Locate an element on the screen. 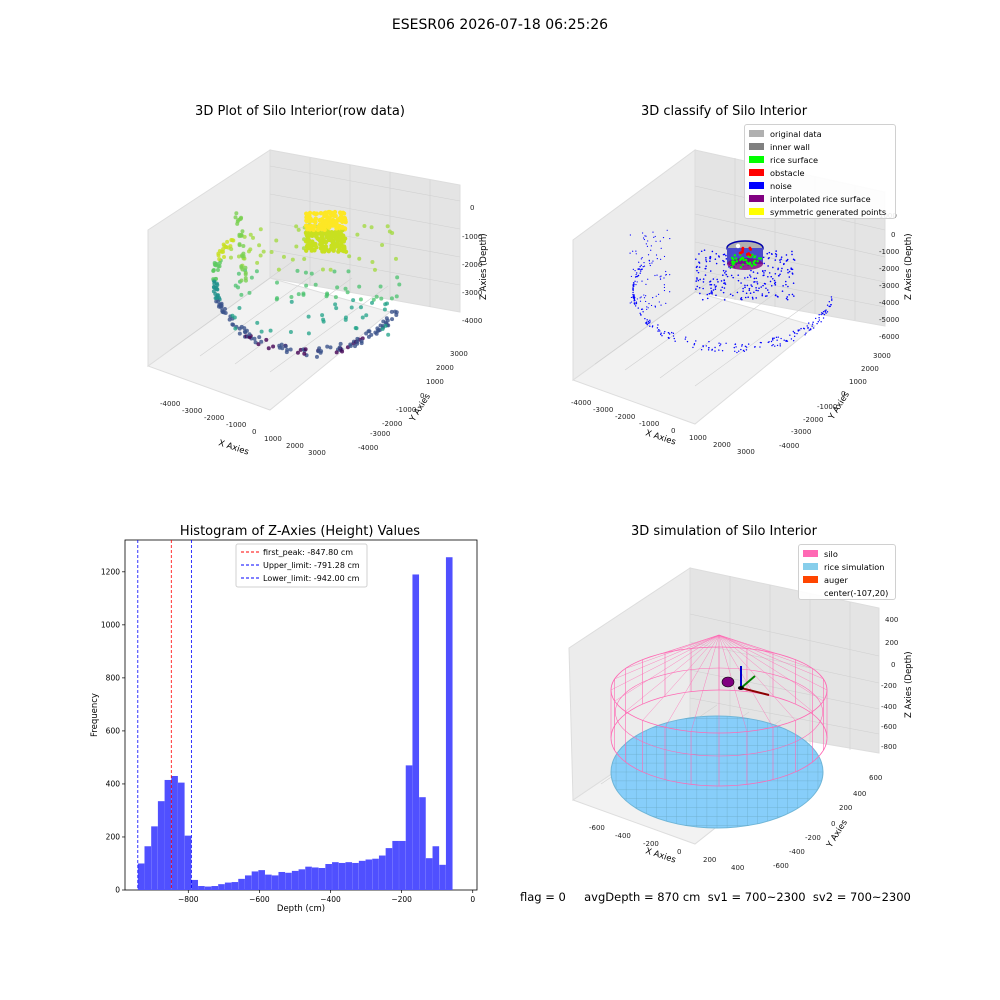 This screenshot has width=1000, height=1000. y-tick: -600 is located at coordinates (781, 866).